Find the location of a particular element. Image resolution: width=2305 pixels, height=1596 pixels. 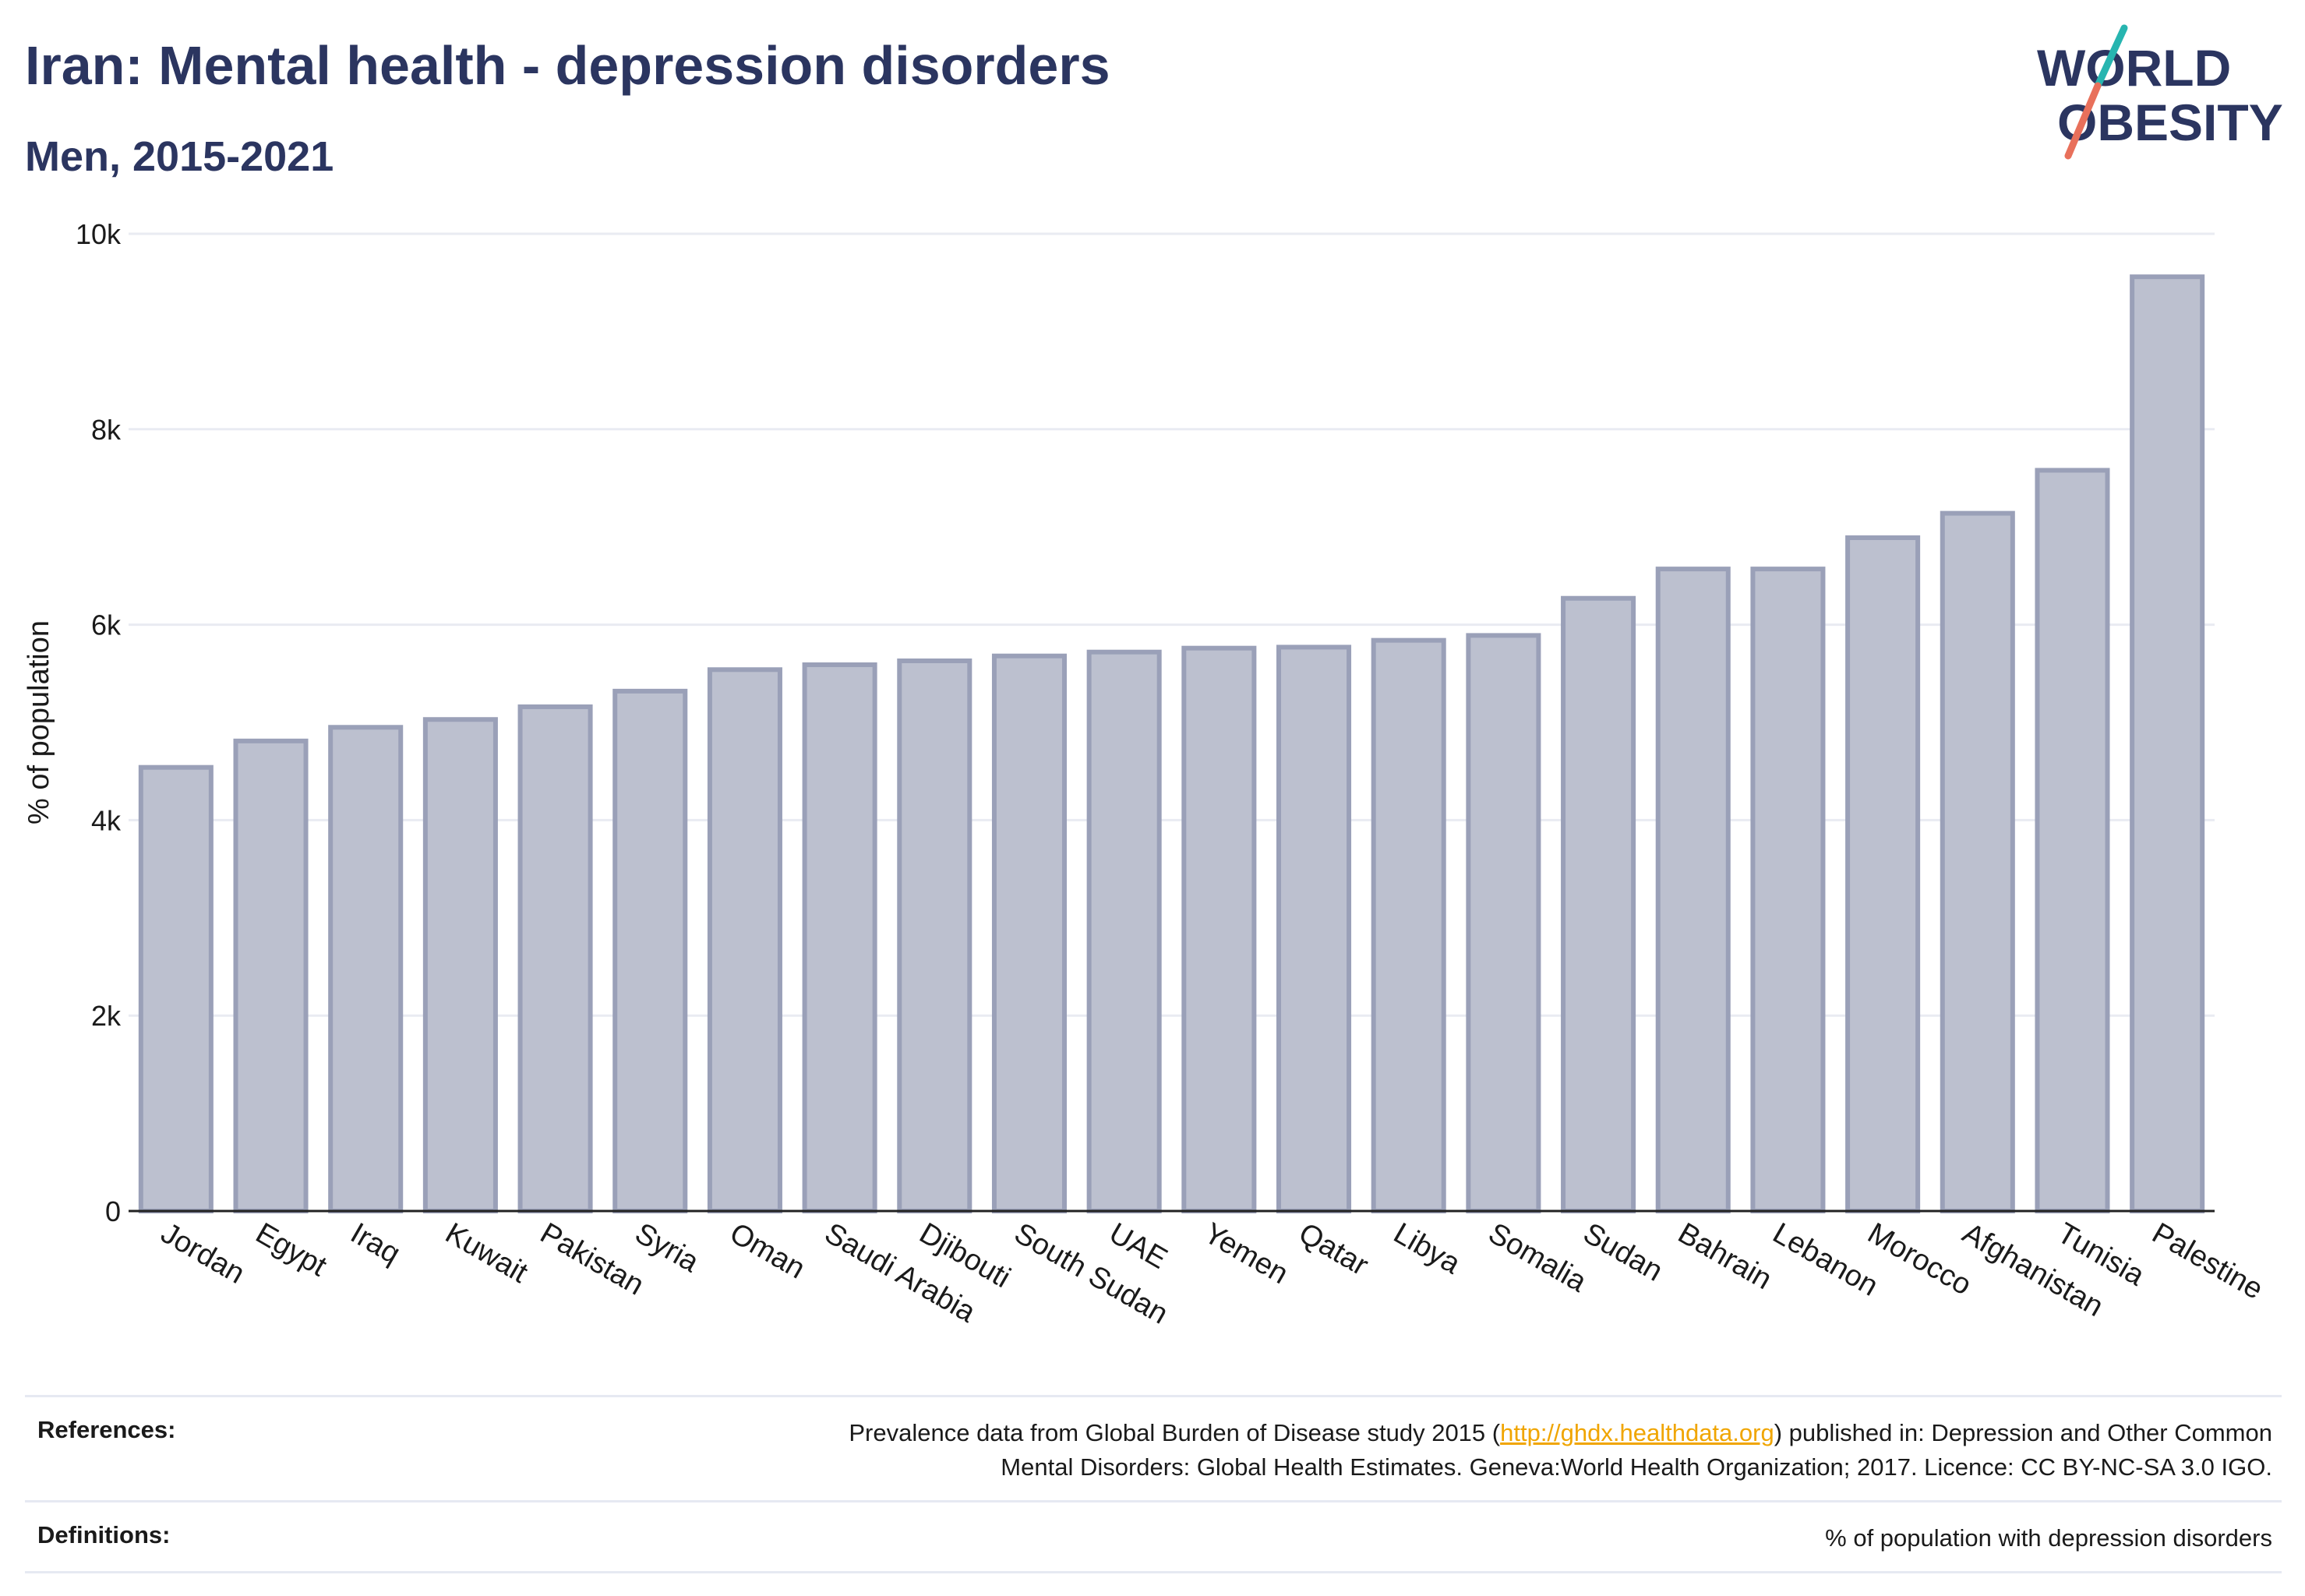

bar-bahrain is located at coordinates (1693, 890).